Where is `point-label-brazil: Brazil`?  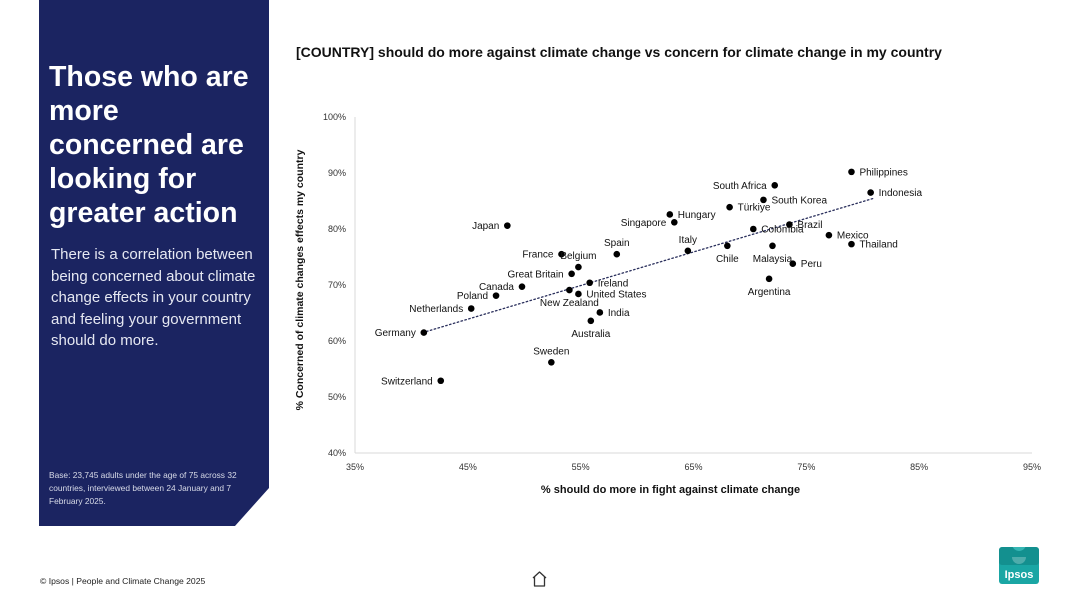 point-label-brazil: Brazil is located at coordinates (809, 225).